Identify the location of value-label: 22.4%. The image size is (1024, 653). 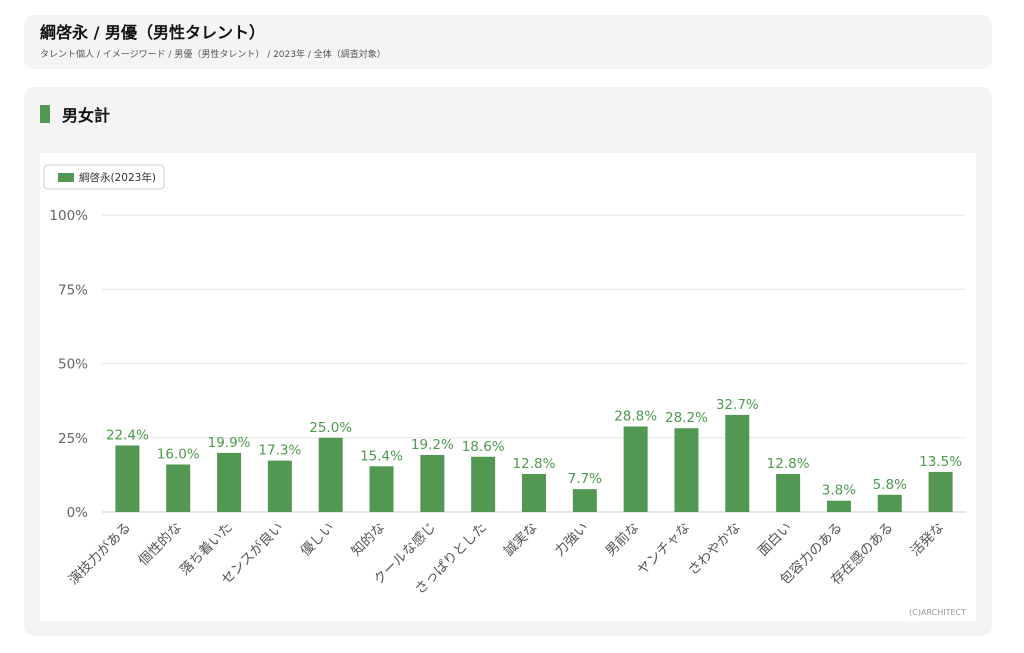
(127, 435).